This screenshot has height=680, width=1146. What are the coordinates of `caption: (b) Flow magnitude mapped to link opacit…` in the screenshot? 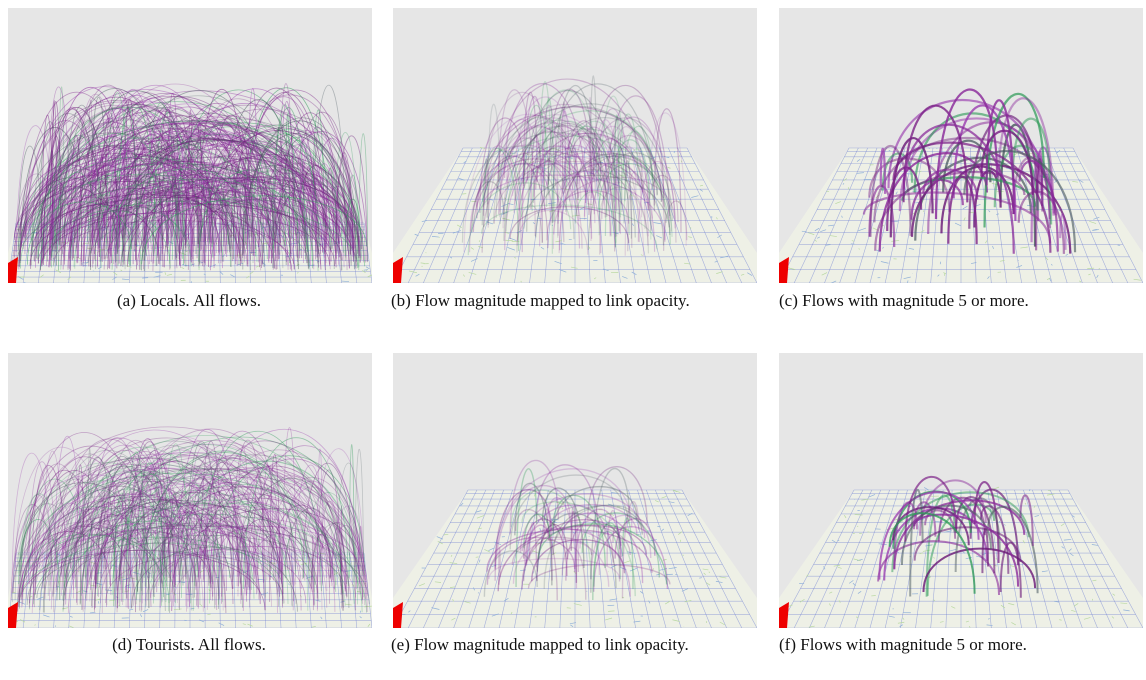 It's located at (540, 300).